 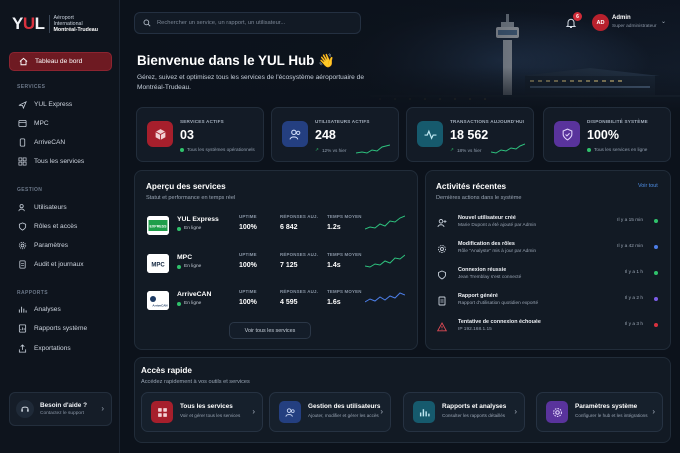 What do you see at coordinates (648, 186) in the screenshot?
I see `view-all-activity-link: Voir tout` at bounding box center [648, 186].